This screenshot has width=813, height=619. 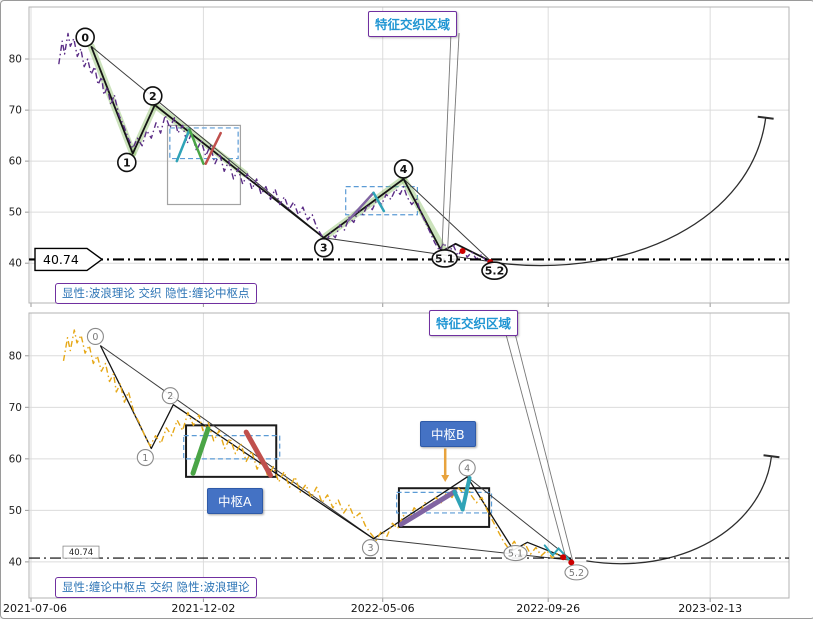 I want to click on x-tick-label: 2022-09-26, so click(x=548, y=608).